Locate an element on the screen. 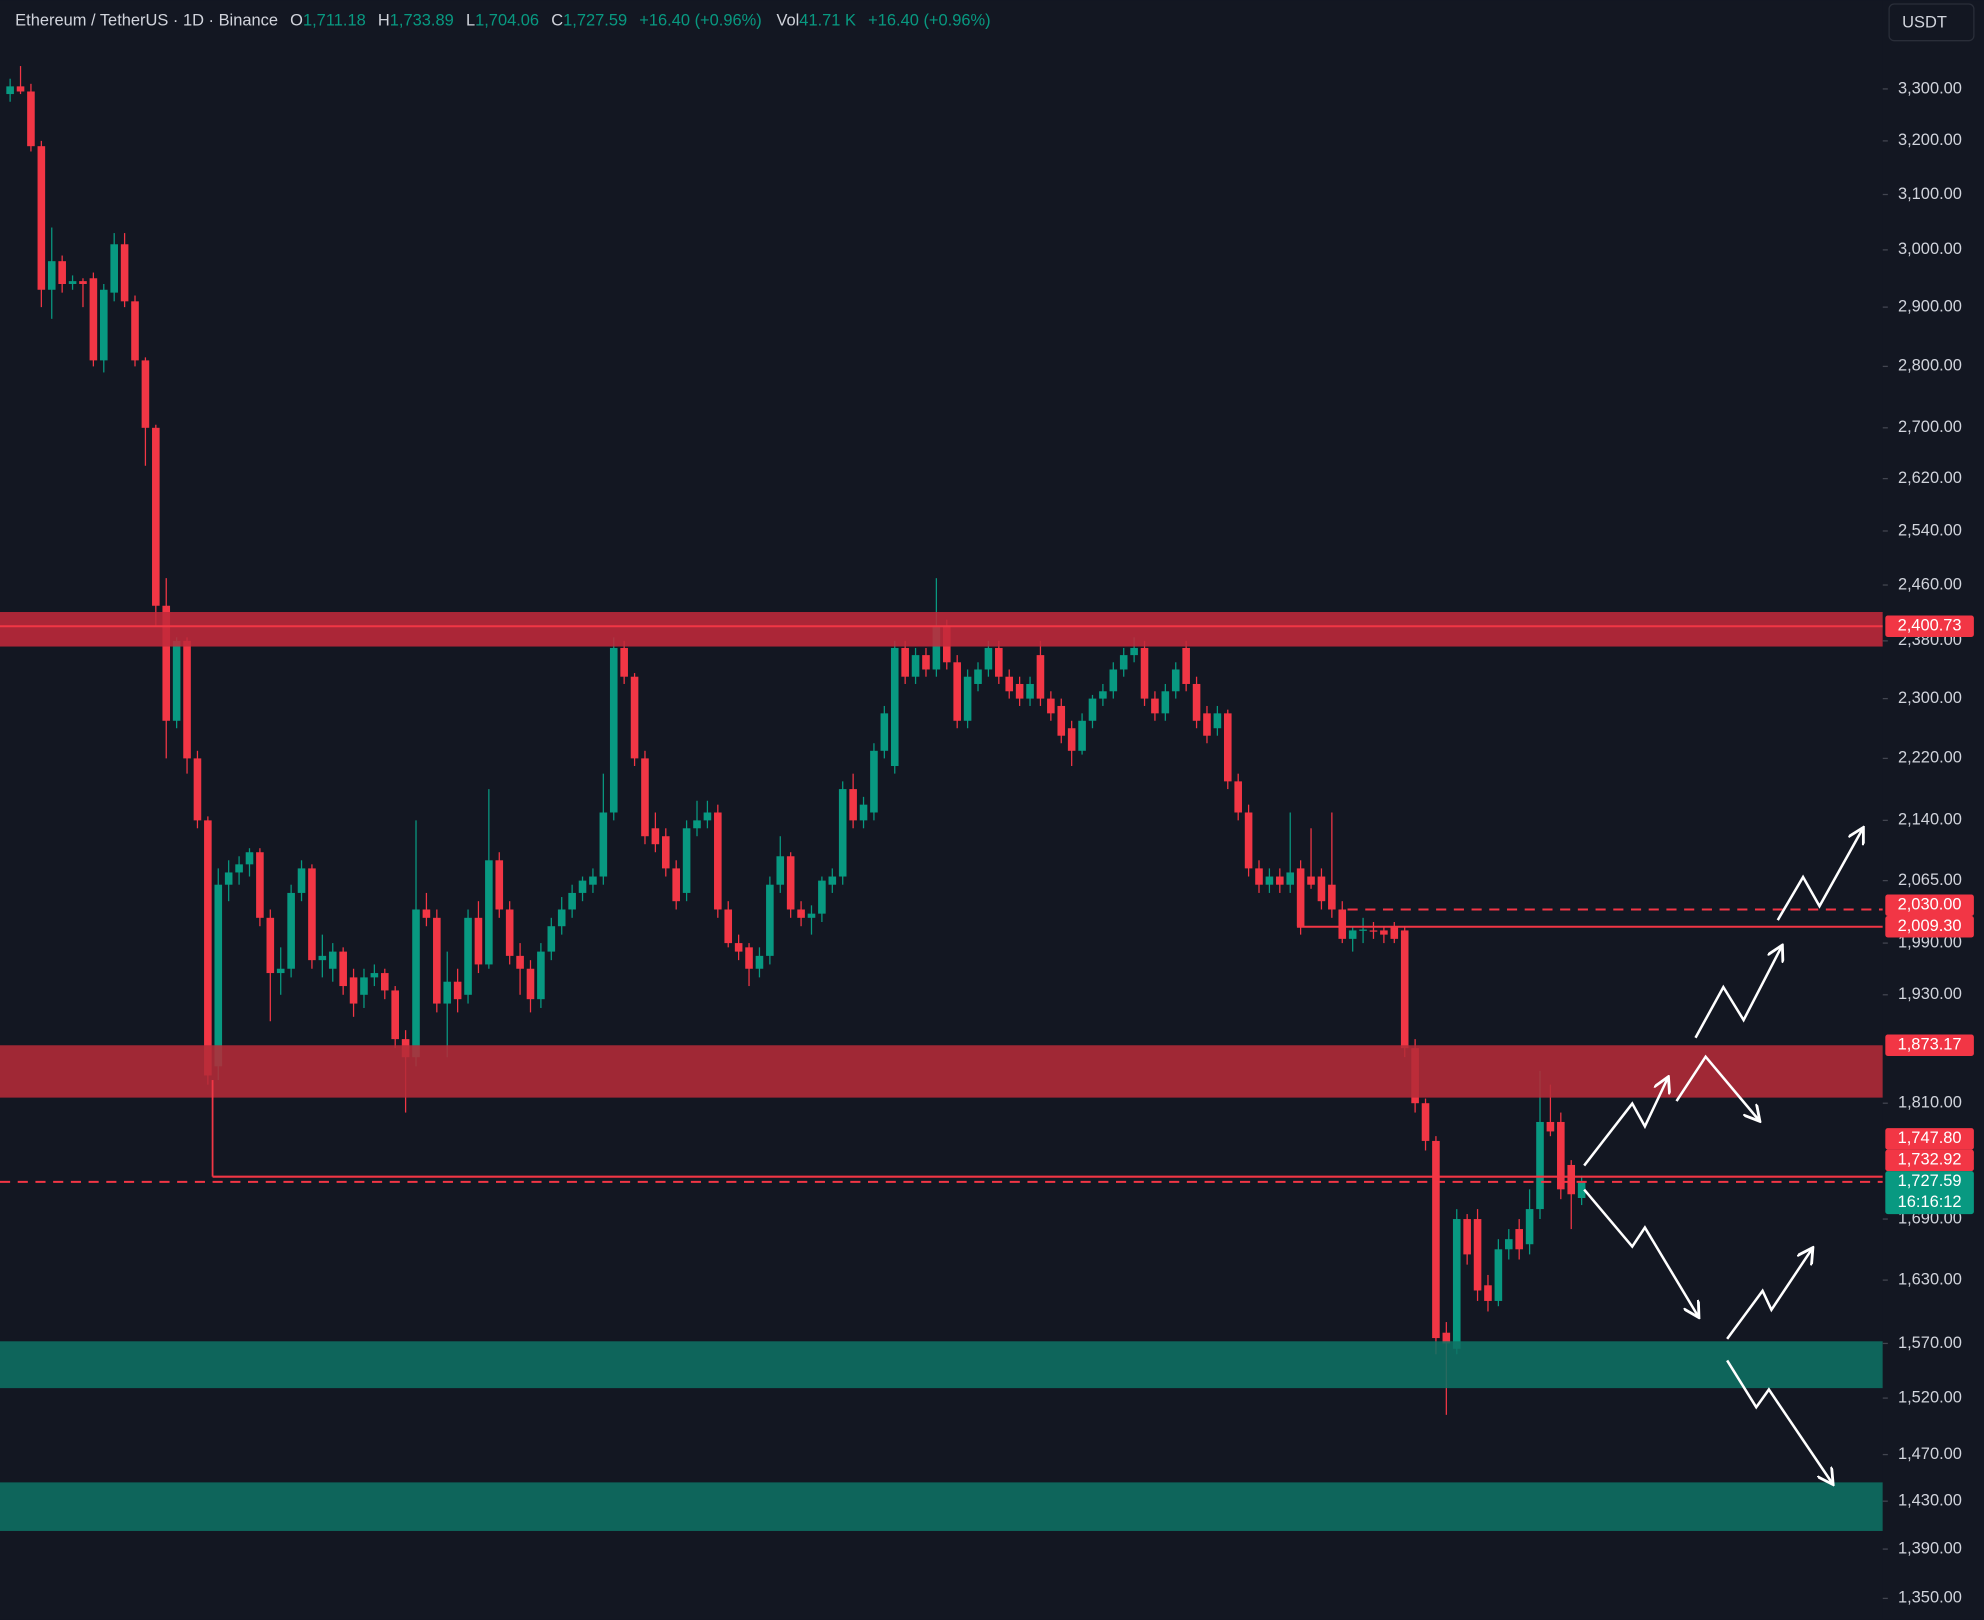  y-tick-label: 3,200.00 is located at coordinates (1930, 140).